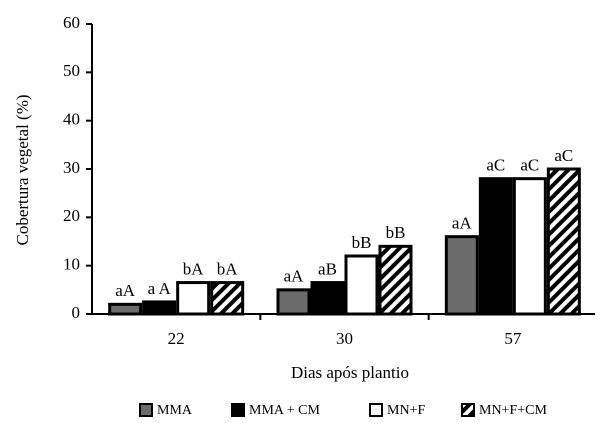  Describe the element at coordinates (71, 70) in the screenshot. I see `y-tick-label: 50` at that location.